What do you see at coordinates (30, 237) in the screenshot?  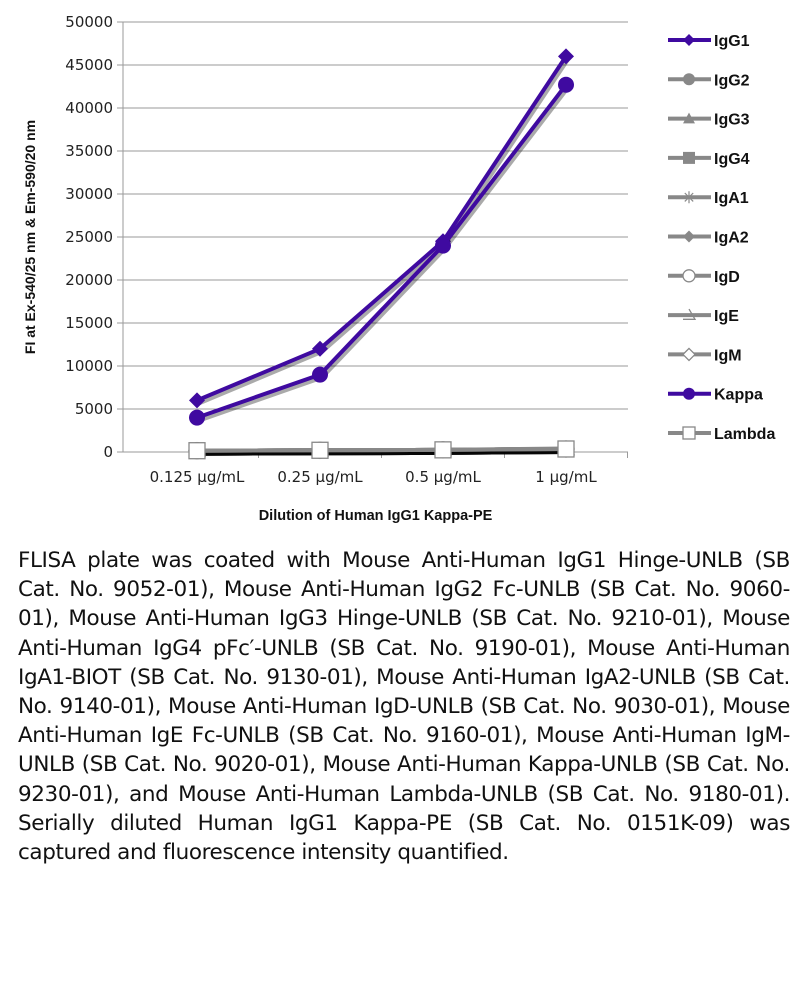 I see `y-axis-title: FI at Ex-540/25 nm & Em-590/20 nm` at bounding box center [30, 237].